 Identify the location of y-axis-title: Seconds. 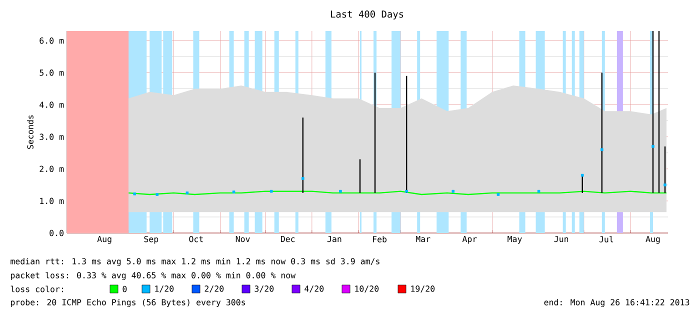
(30, 132).